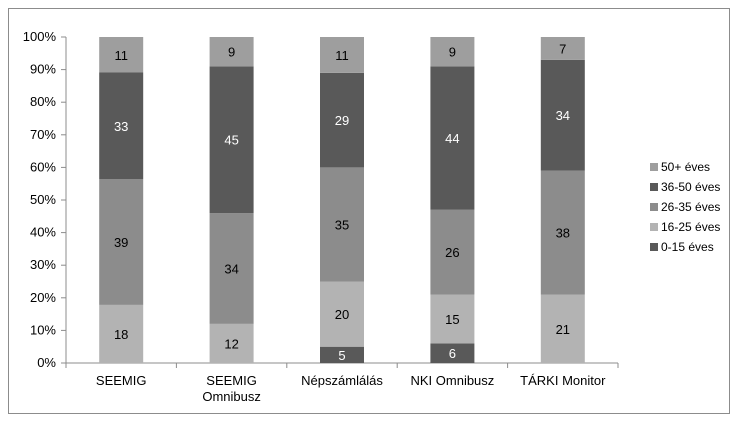 Image resolution: width=738 pixels, height=427 pixels. What do you see at coordinates (685, 167) in the screenshot?
I see `legend-label: 50+ éves` at bounding box center [685, 167].